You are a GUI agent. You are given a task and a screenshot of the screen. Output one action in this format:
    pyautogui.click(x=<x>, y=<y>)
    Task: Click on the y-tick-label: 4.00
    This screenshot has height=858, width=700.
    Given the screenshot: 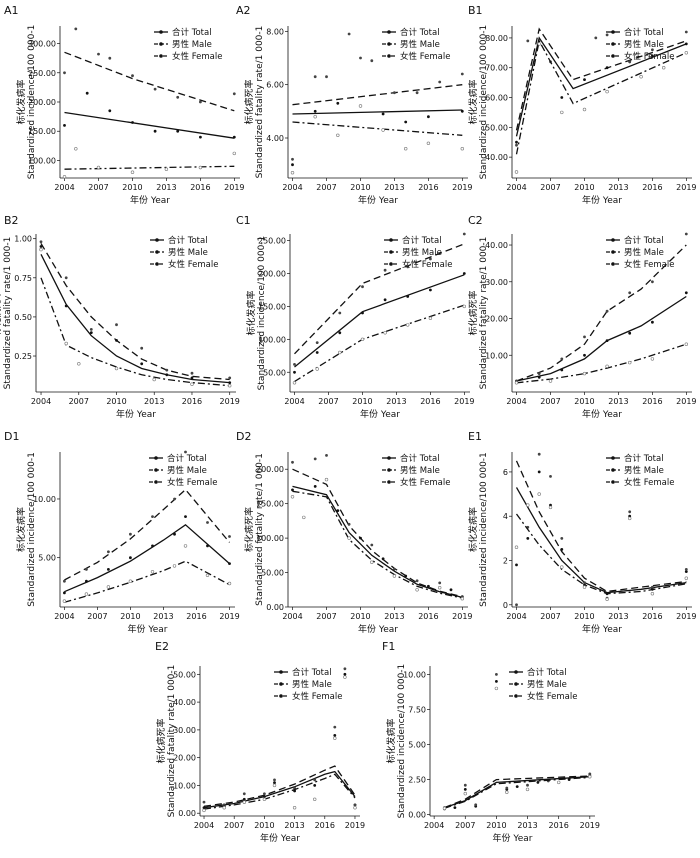 What is the action you would take?
    pyautogui.click(x=275, y=138)
    